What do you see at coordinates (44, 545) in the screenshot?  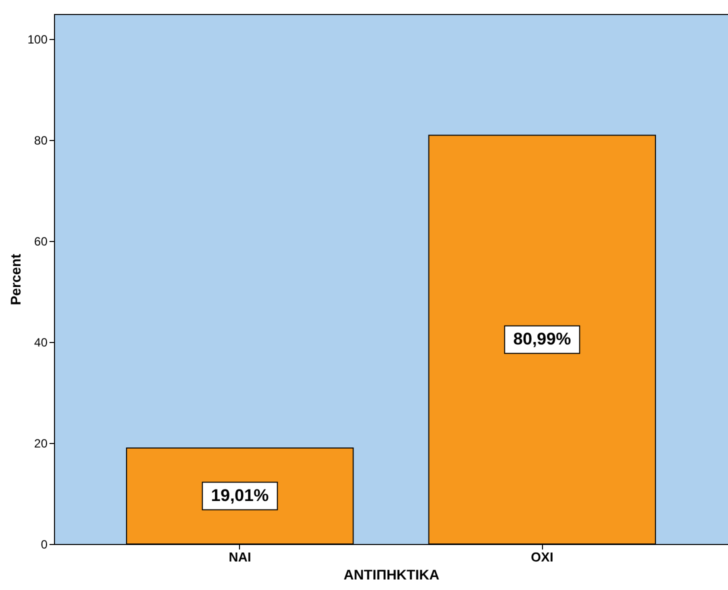 I see `y-tick-label: 0` at bounding box center [44, 545].